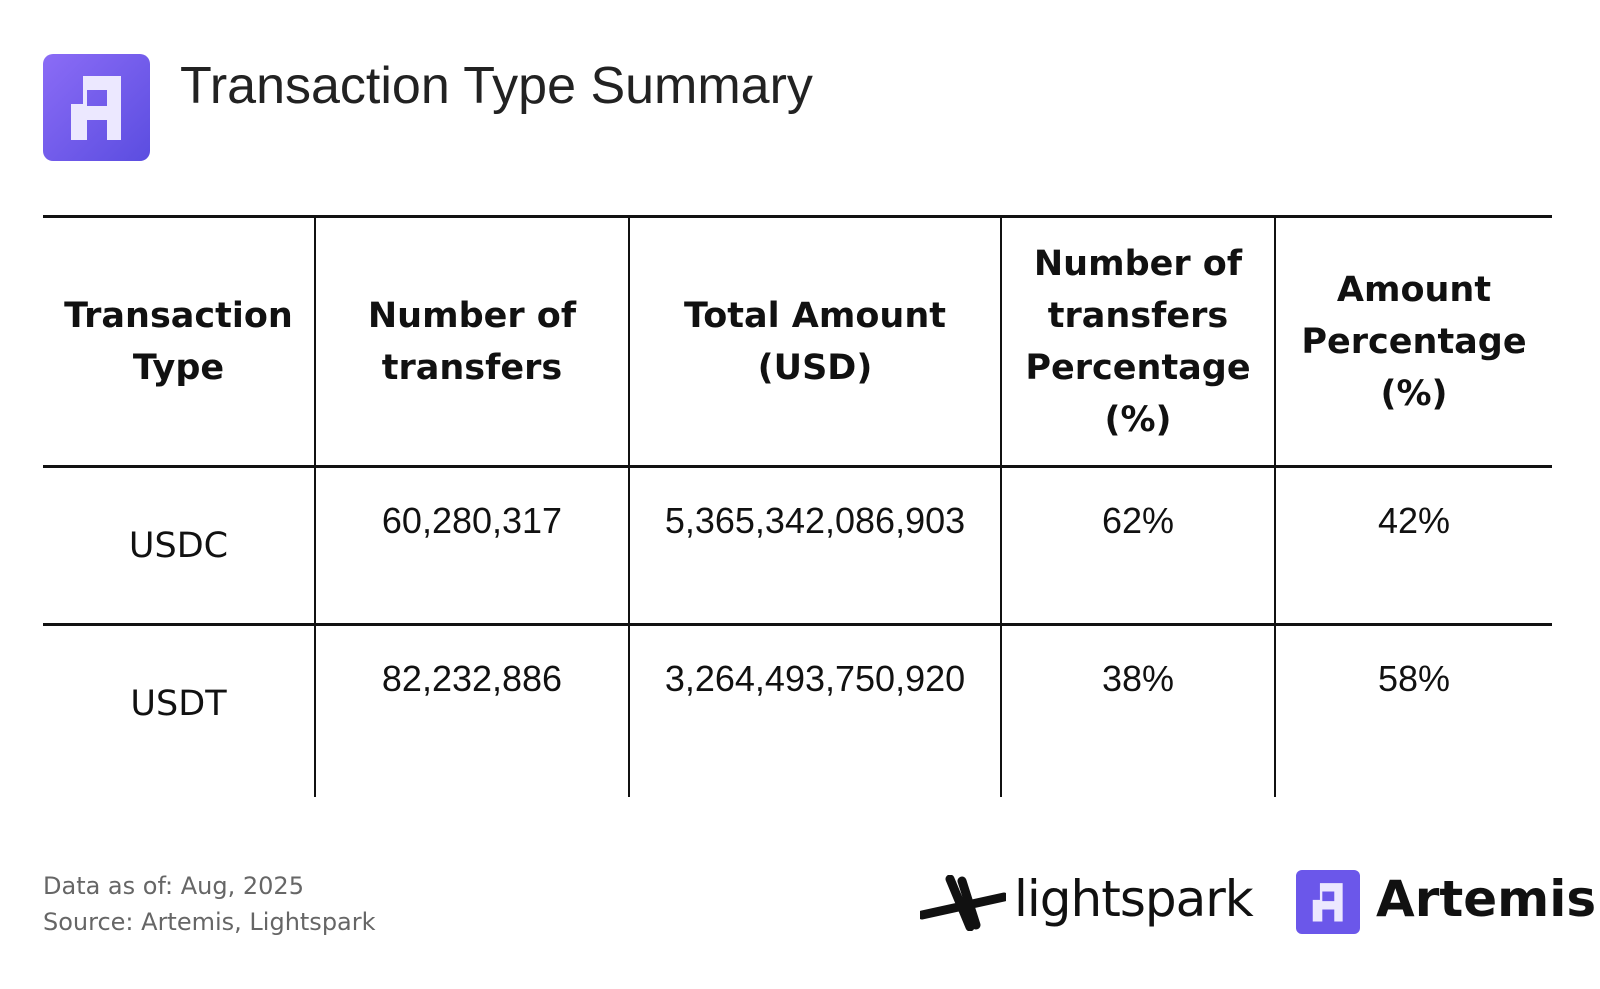 The height and width of the screenshot is (989, 1600). I want to click on cell: USDT, so click(179, 710).